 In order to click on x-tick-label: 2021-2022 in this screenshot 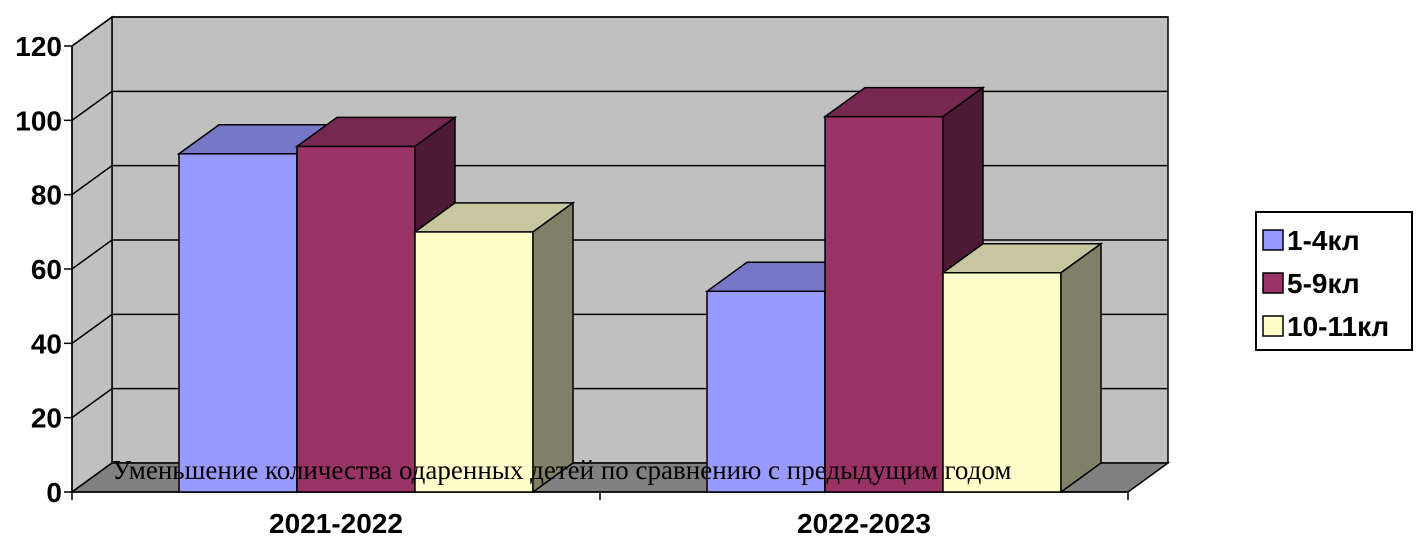, I will do `click(336, 522)`.